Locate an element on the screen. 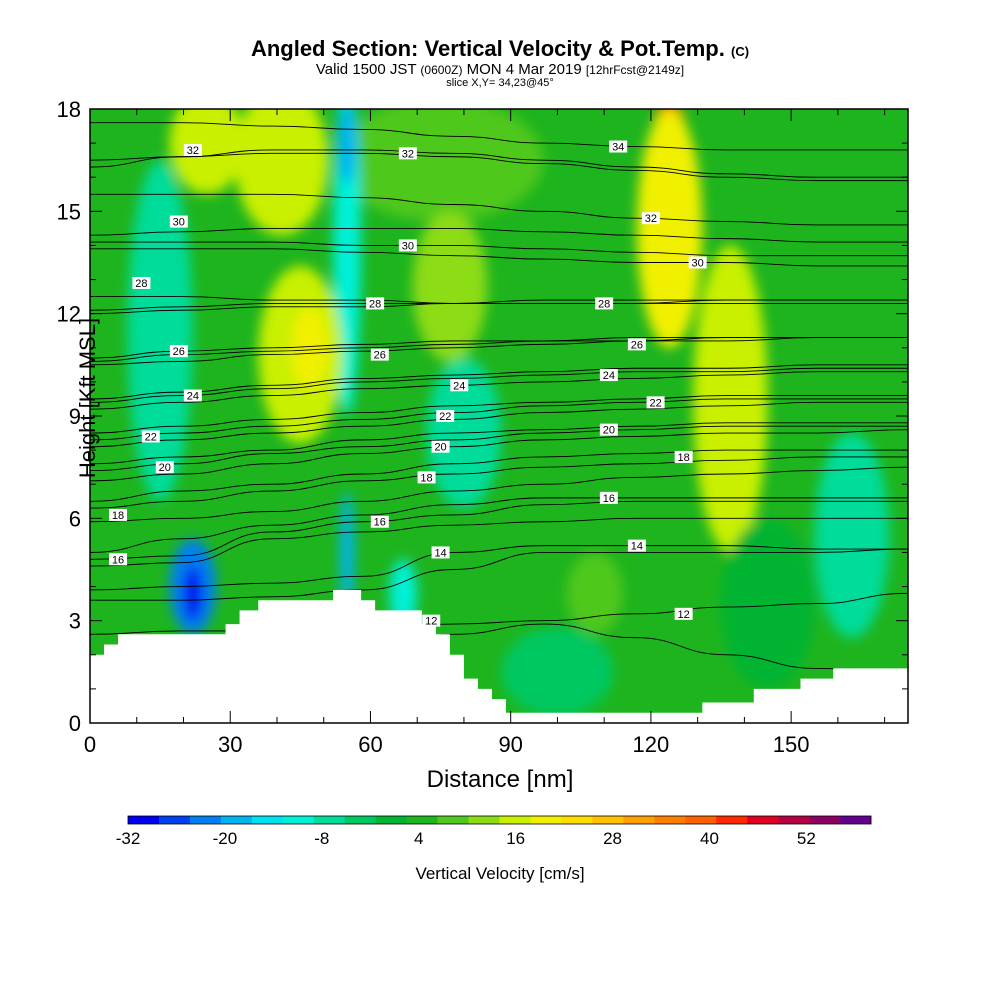  colorbar-tick-label: 16 is located at coordinates (515, 838).